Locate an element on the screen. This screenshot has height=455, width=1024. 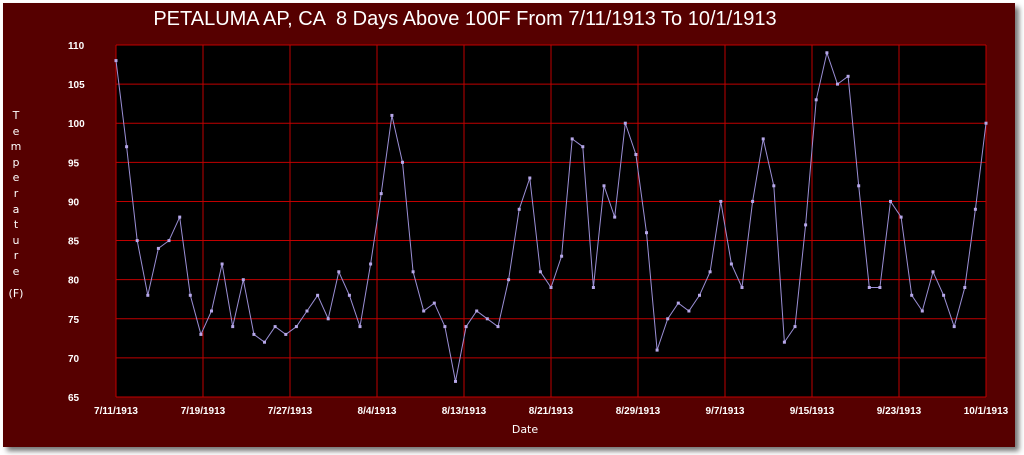
y-axis-label-char: a is located at coordinates (16, 209).